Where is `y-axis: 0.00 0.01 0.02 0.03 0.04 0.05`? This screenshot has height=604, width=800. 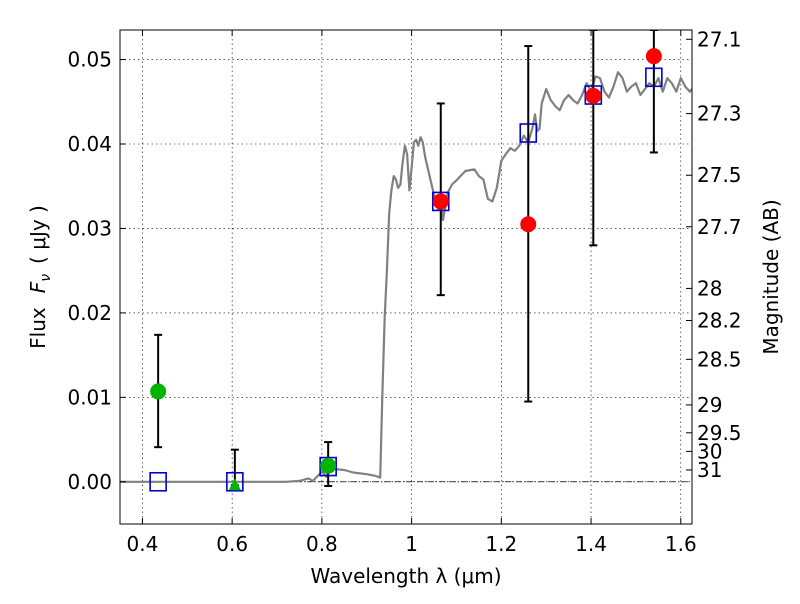
y-axis: 0.00 0.01 0.02 0.03 0.04 0.05 is located at coordinates (96, 271).